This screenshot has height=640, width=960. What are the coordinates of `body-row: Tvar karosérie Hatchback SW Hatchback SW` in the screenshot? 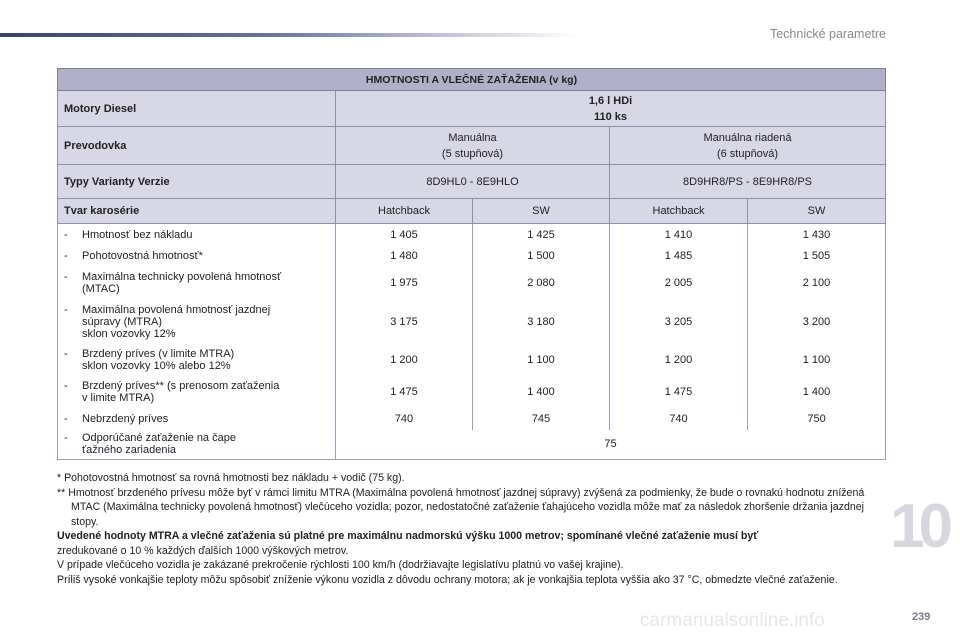 It's located at (472, 211).